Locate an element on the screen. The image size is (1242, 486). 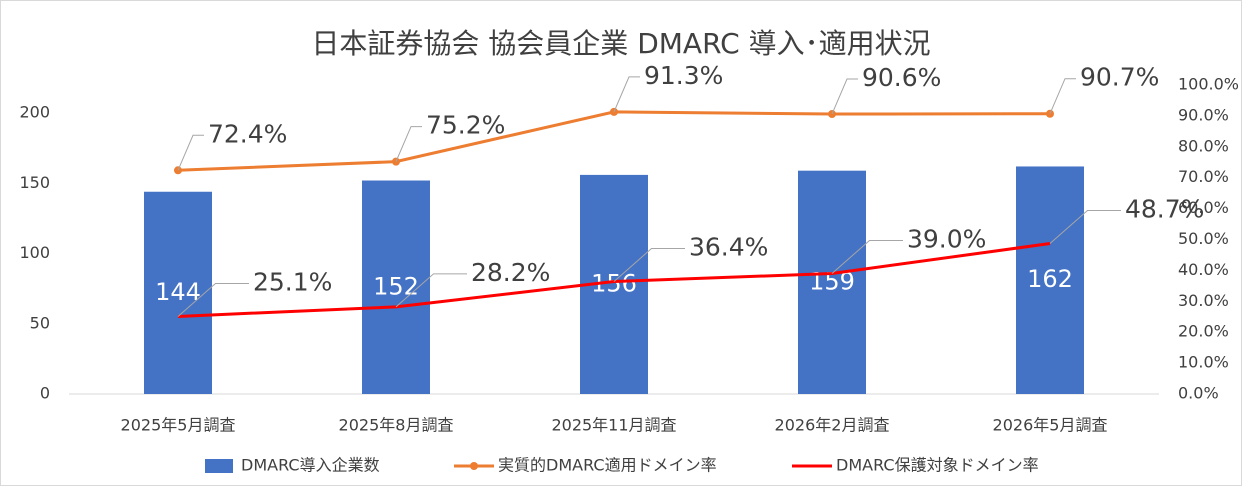
data-label: 25.1% is located at coordinates (292, 281).